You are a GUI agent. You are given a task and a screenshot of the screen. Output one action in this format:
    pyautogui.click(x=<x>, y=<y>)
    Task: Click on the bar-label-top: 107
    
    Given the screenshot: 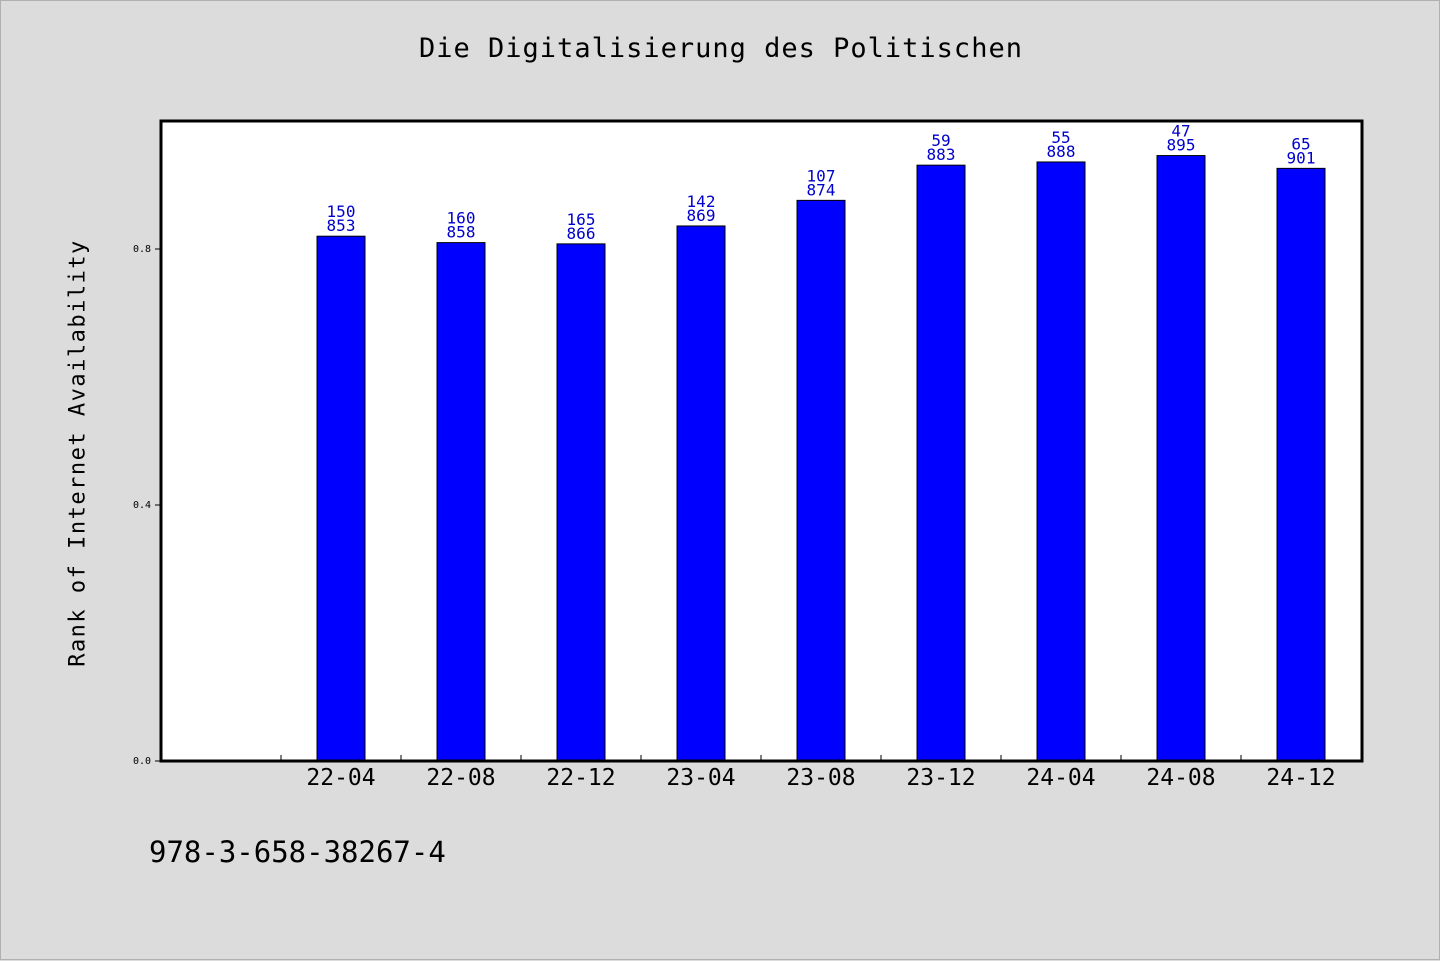 What is the action you would take?
    pyautogui.click(x=821, y=175)
    